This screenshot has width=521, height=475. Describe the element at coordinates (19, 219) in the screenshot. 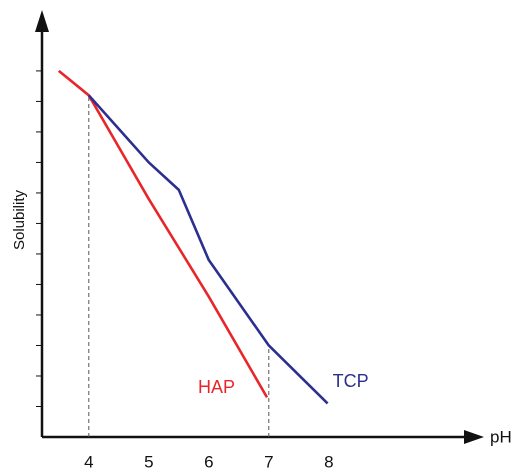

I see `y-axis-label: Solubility` at that location.